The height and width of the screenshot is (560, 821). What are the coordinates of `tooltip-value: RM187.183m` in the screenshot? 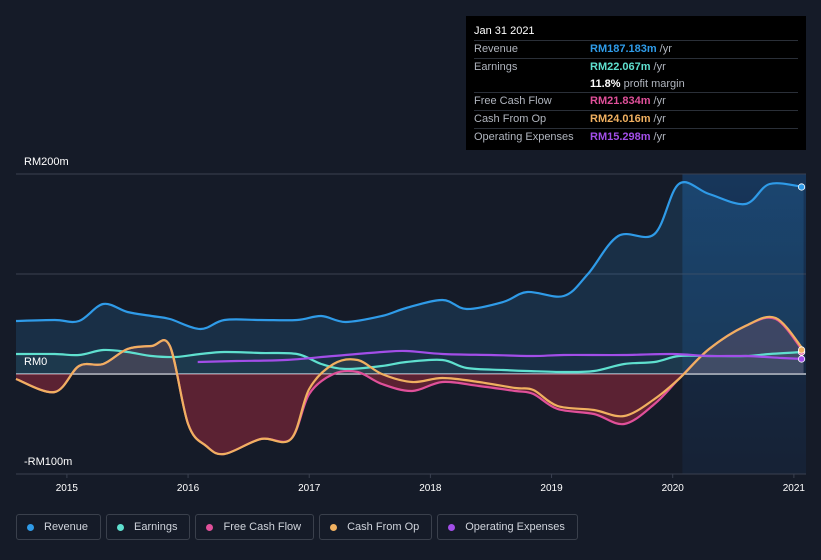 It's located at (623, 49).